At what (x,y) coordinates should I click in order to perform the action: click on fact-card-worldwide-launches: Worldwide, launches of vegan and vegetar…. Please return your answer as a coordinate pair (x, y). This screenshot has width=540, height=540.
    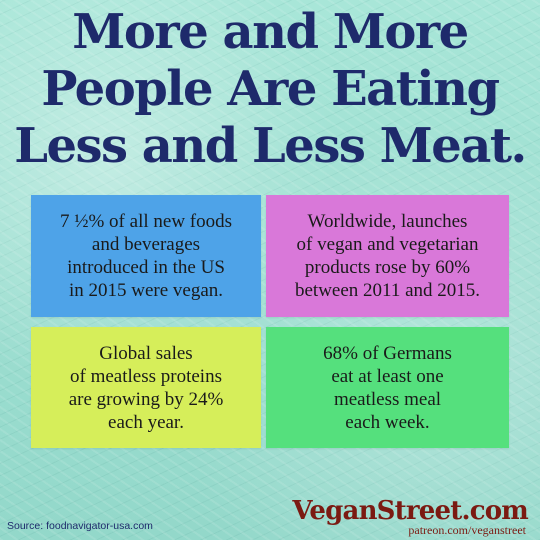
    Looking at the image, I should click on (387, 256).